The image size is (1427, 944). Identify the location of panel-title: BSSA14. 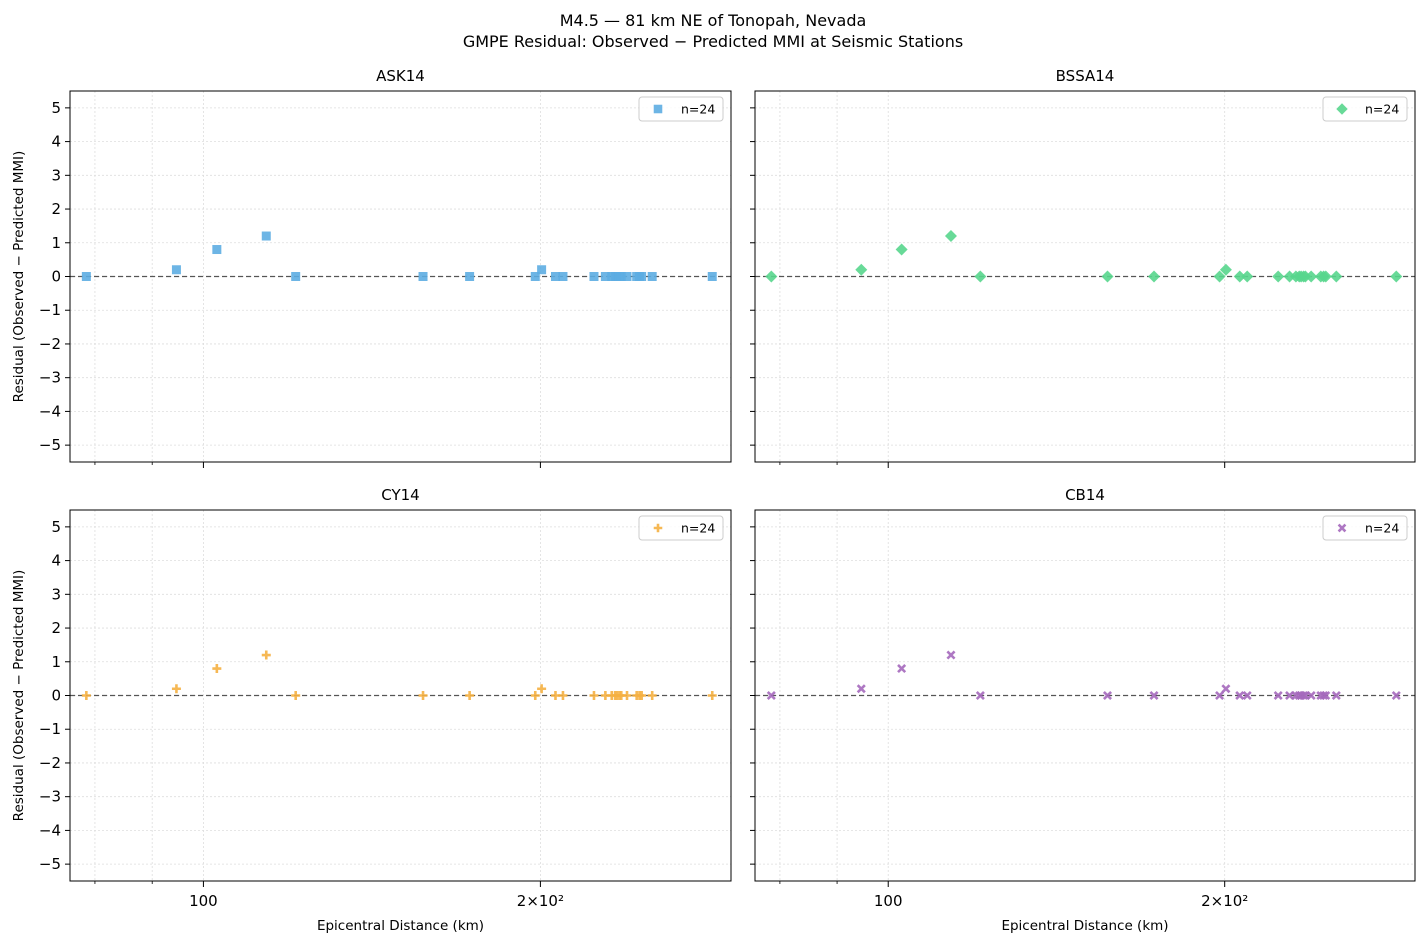
(1085, 76).